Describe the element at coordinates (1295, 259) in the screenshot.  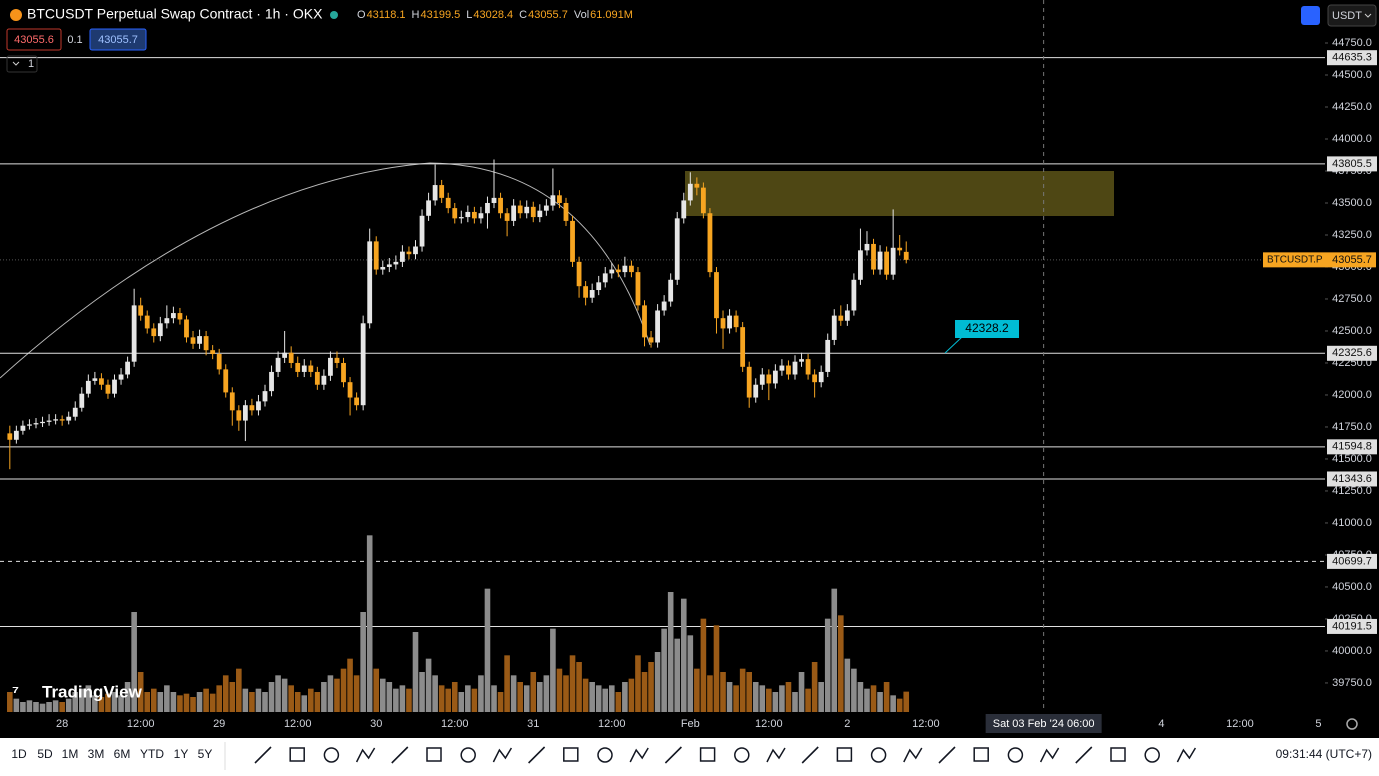
I see `price-tag-symbol: BTCUSDT.P` at that location.